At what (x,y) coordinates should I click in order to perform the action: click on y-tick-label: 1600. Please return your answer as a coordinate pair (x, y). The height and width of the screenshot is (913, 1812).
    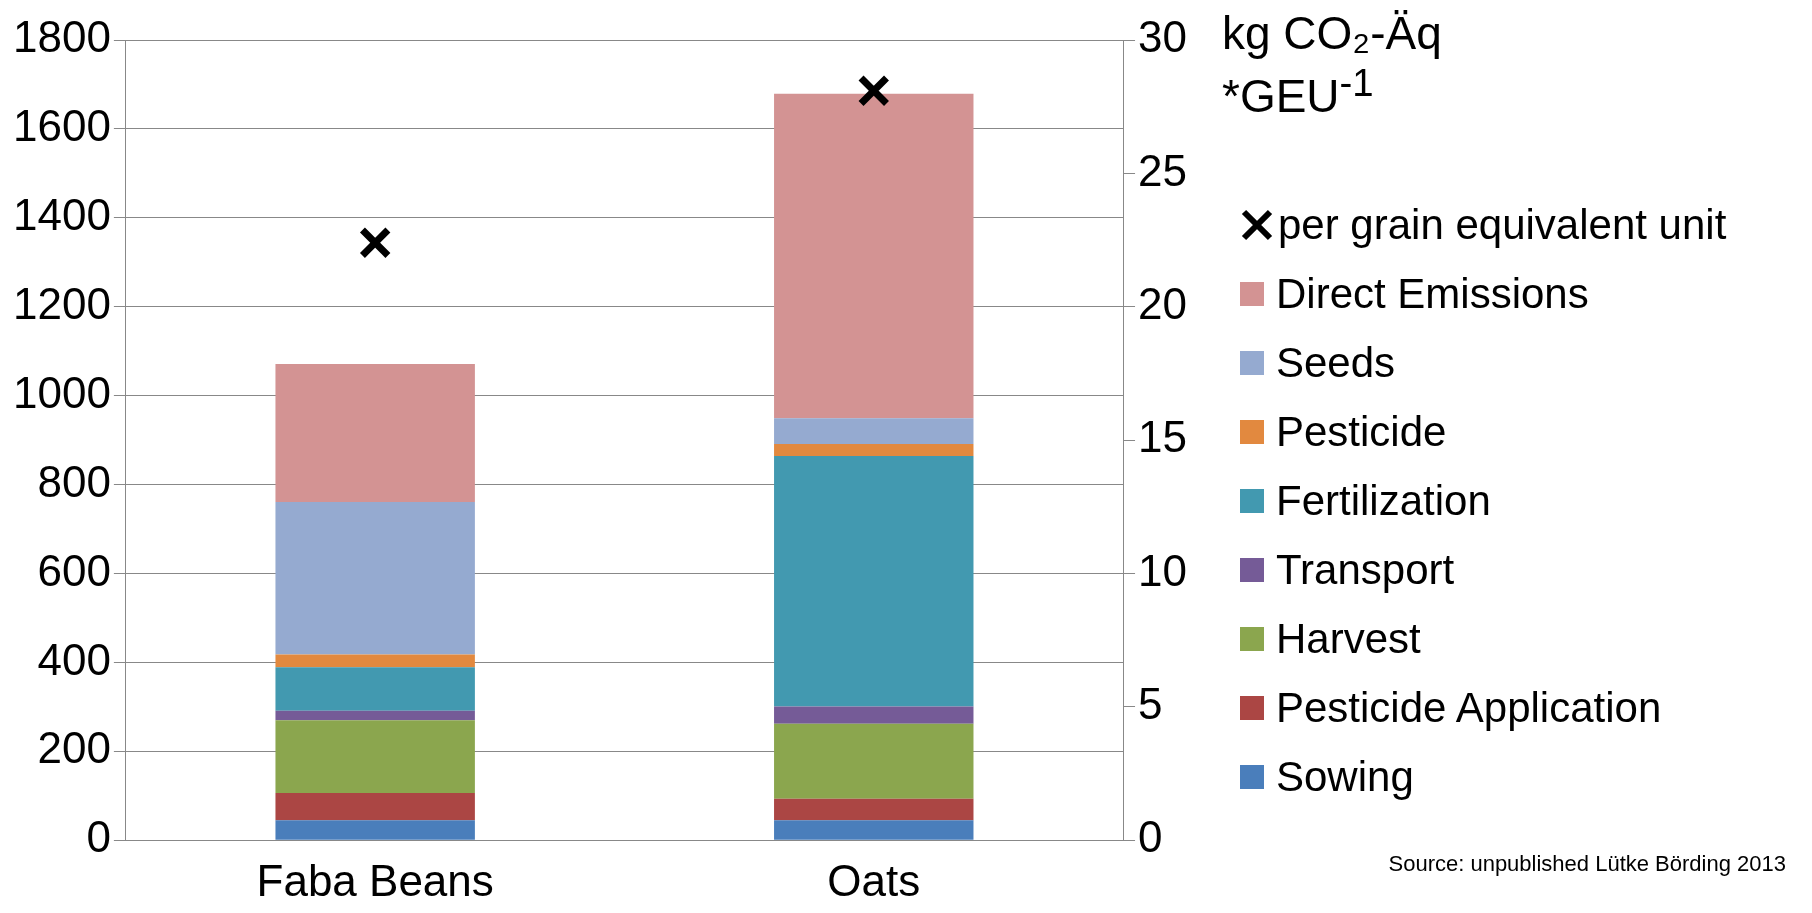
    Looking at the image, I should click on (61, 126).